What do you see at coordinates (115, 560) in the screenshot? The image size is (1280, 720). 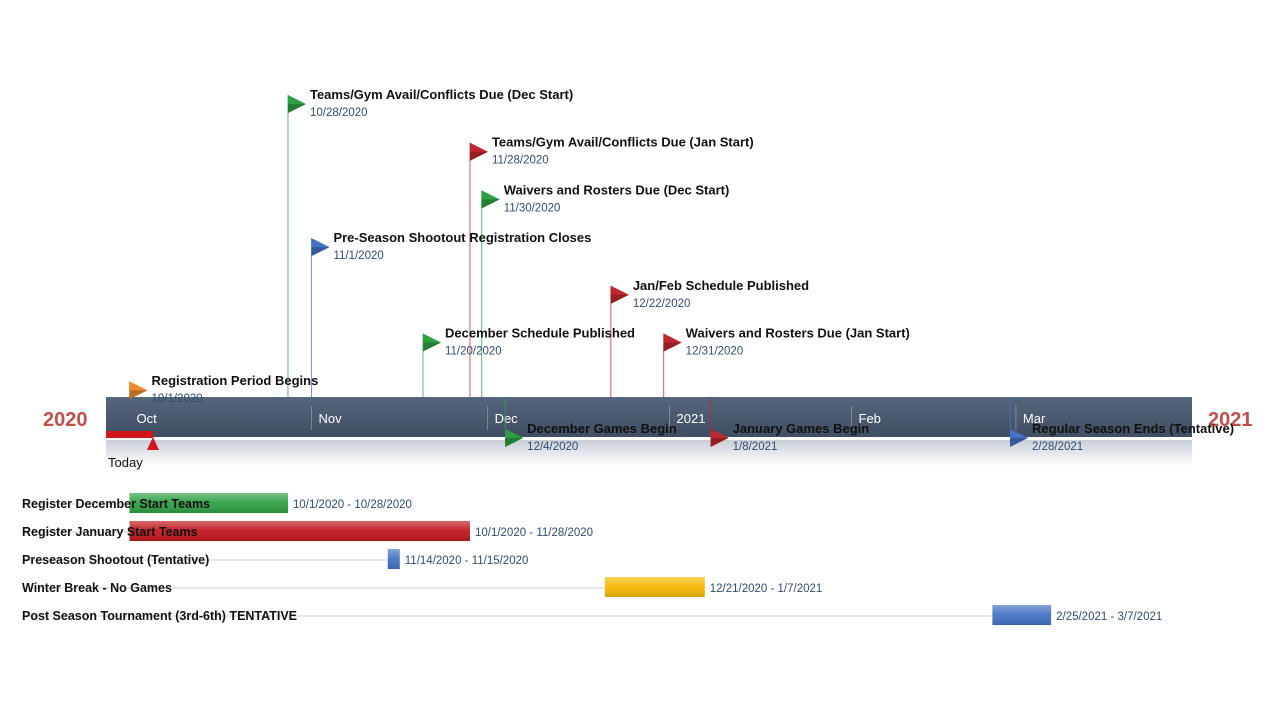 I see `task-label: Preseason Shootout (Tentative)` at bounding box center [115, 560].